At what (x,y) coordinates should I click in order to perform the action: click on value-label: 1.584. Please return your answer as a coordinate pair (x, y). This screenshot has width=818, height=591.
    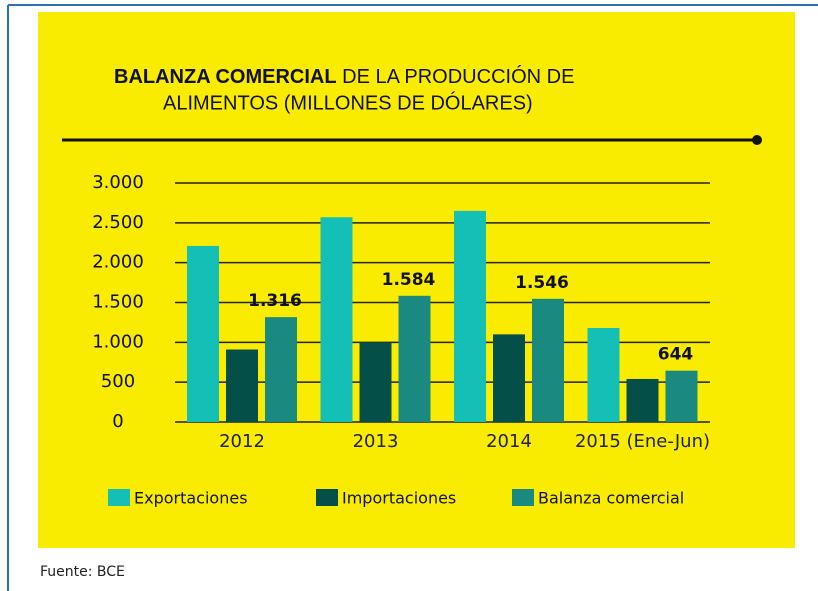
    Looking at the image, I should click on (409, 280).